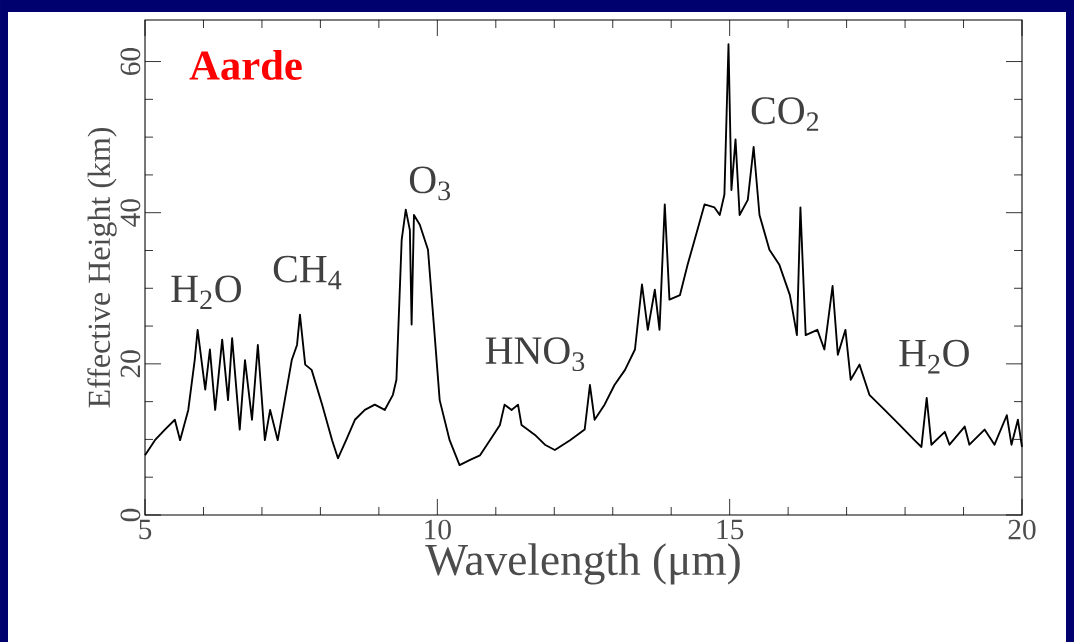 This screenshot has width=1074, height=642. I want to click on x-tick-label: 5, so click(145, 529).